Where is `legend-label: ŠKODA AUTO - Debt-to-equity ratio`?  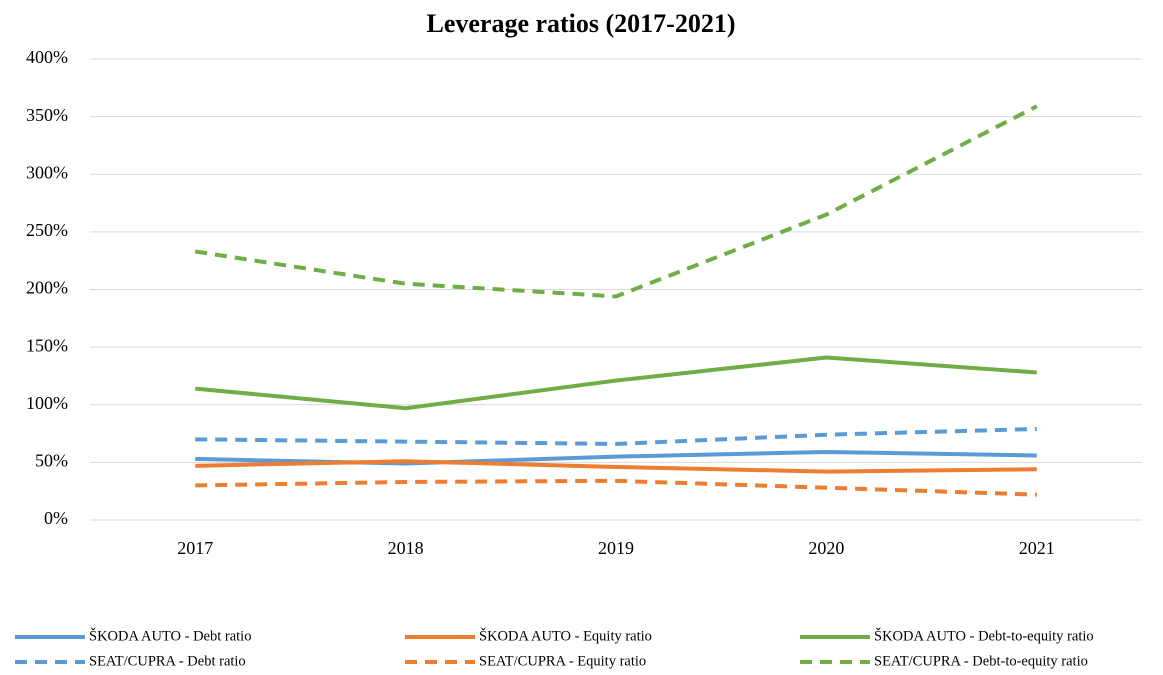
legend-label: ŠKODA AUTO - Debt-to-equity ratio is located at coordinates (984, 635).